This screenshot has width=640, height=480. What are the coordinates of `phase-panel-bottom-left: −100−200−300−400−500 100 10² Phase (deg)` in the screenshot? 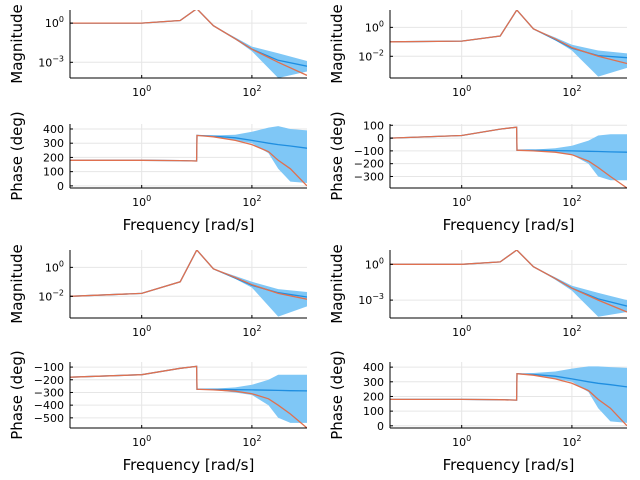 It's located at (157, 399).